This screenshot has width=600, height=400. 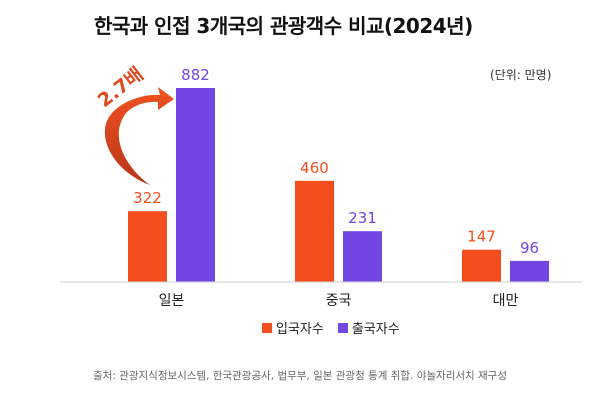 I want to click on x-tick-label: 중국, so click(x=339, y=301).